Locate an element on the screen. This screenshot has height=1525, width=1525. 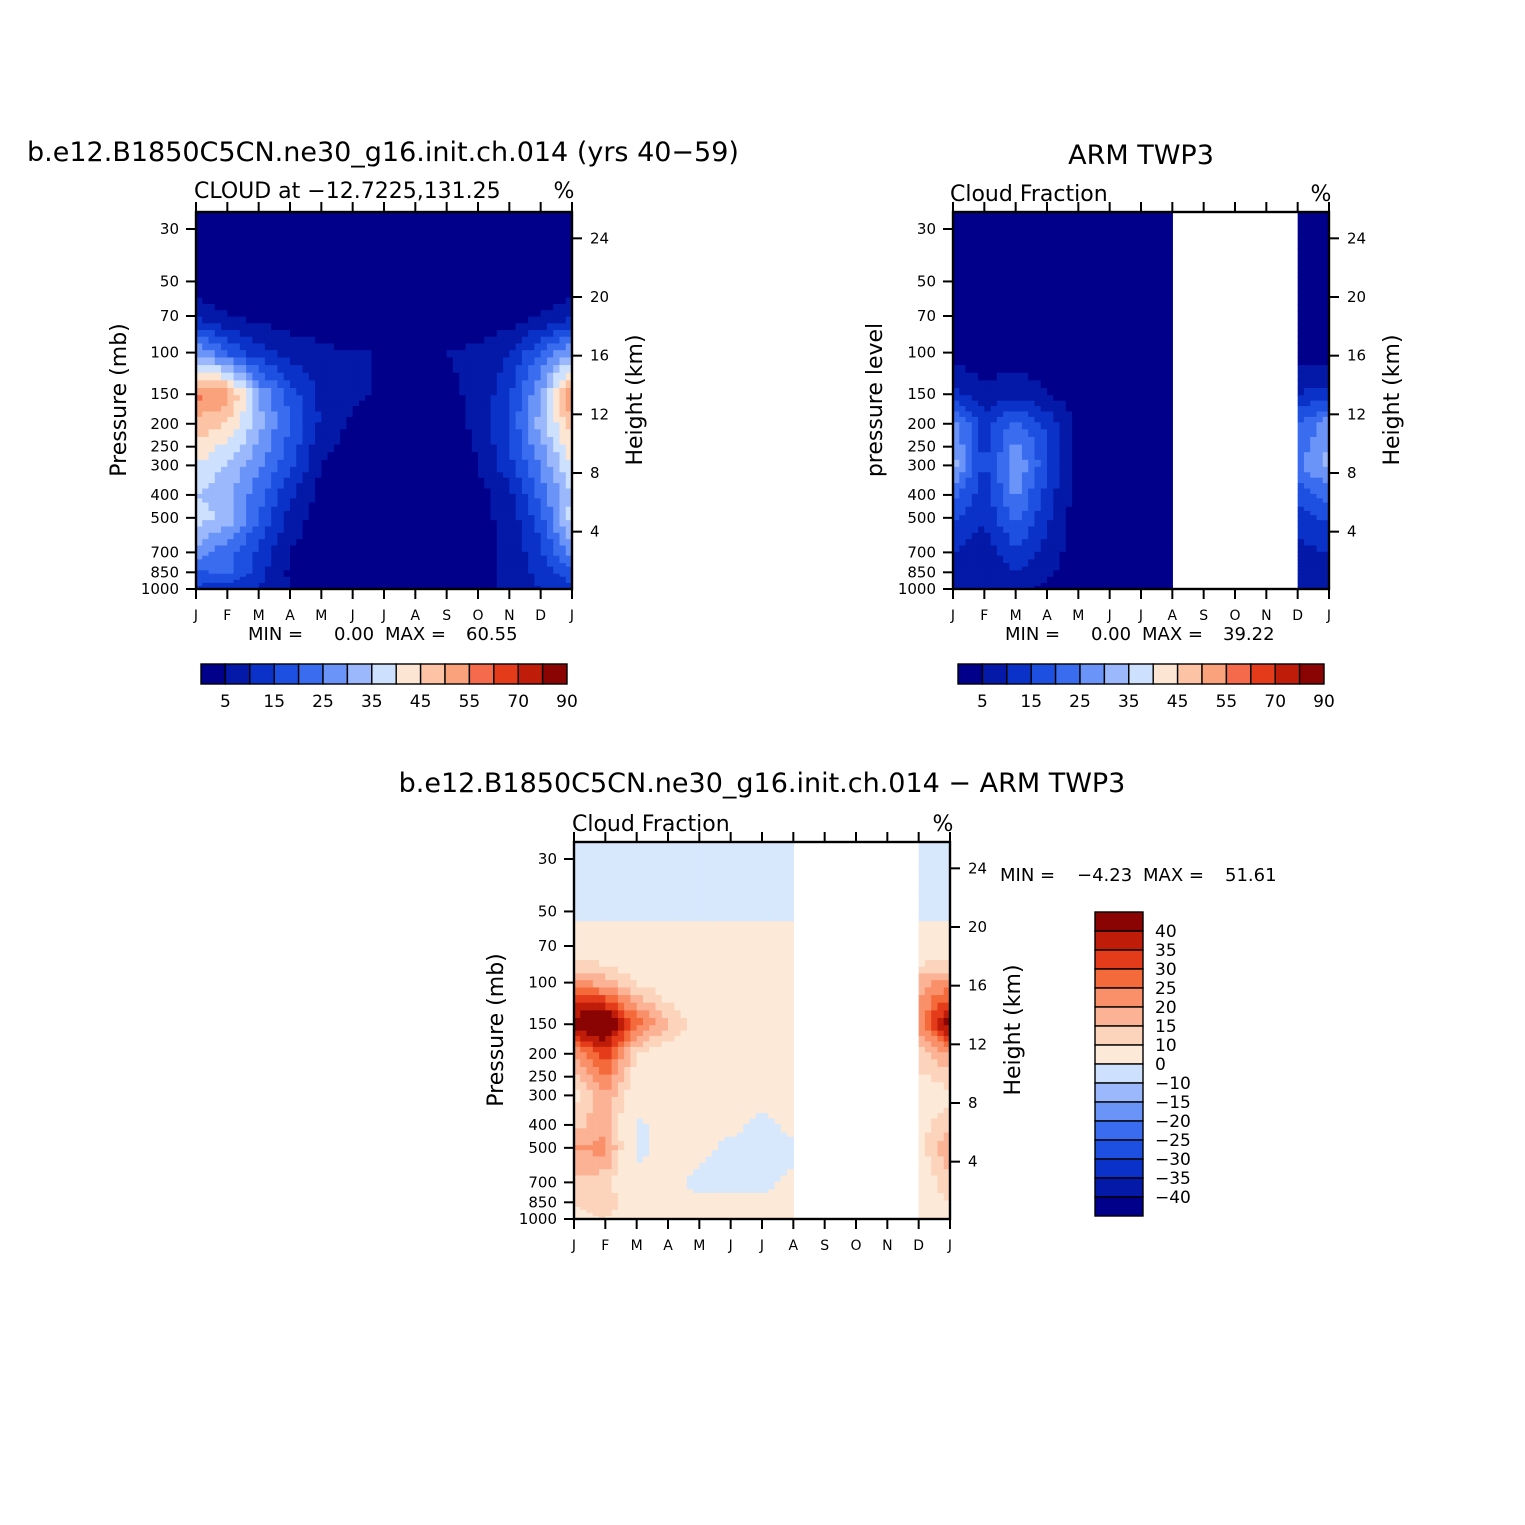
colorbar-label: 90 is located at coordinates (567, 702).